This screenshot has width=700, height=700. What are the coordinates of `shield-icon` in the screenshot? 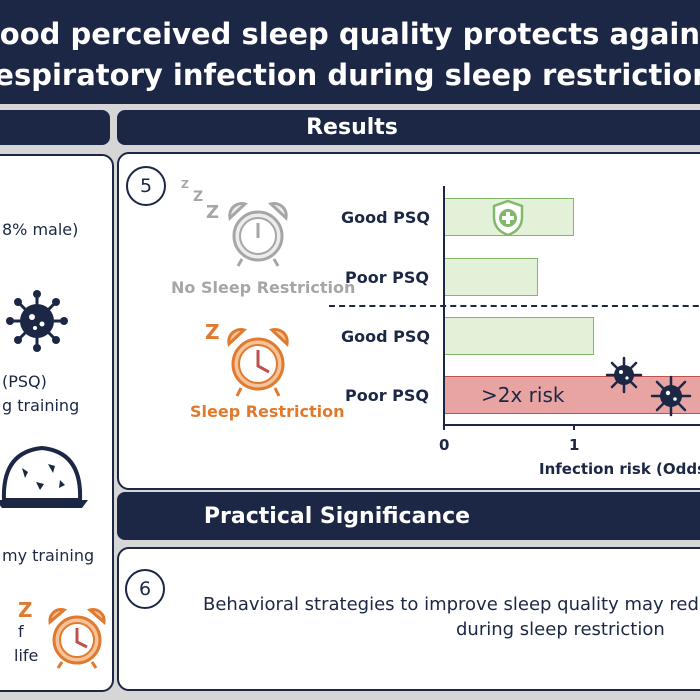 It's located at (508, 218).